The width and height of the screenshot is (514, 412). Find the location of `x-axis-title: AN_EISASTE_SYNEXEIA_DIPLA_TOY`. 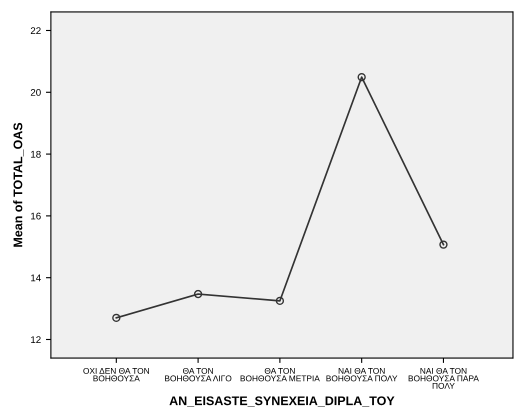

x-axis-title: AN_EISASTE_SYNEXEIA_DIPLA_TOY is located at coordinates (281, 401).